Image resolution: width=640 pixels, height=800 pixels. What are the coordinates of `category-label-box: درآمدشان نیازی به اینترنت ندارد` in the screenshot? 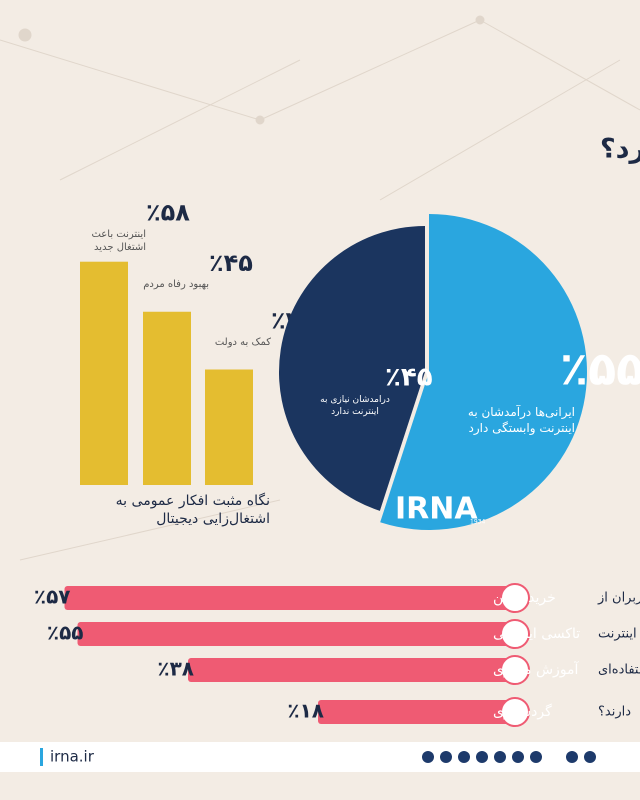 It's located at (355, 406).